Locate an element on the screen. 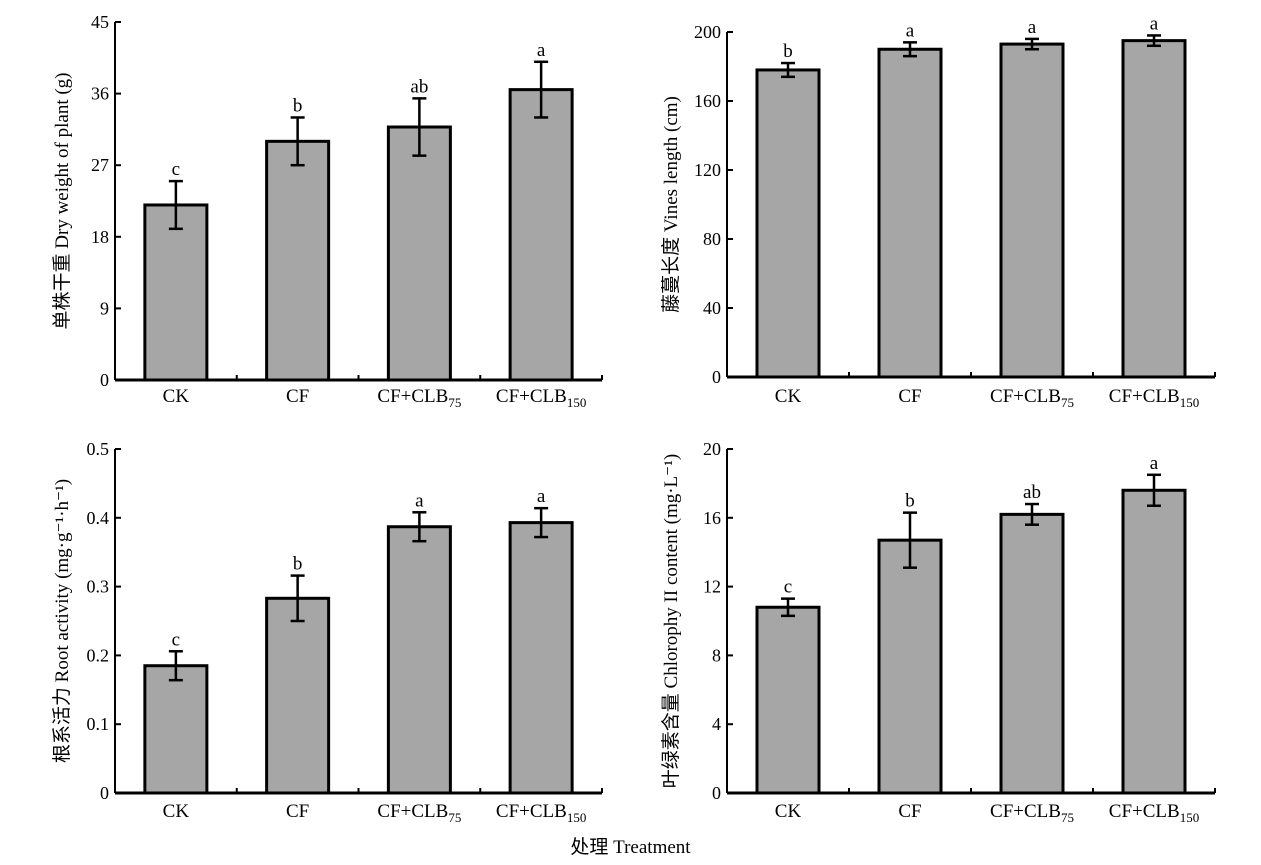 This screenshot has height=865, width=1261. y-axis-label: 单株干重 Dry weight of plant (g) is located at coordinates (62, 201).